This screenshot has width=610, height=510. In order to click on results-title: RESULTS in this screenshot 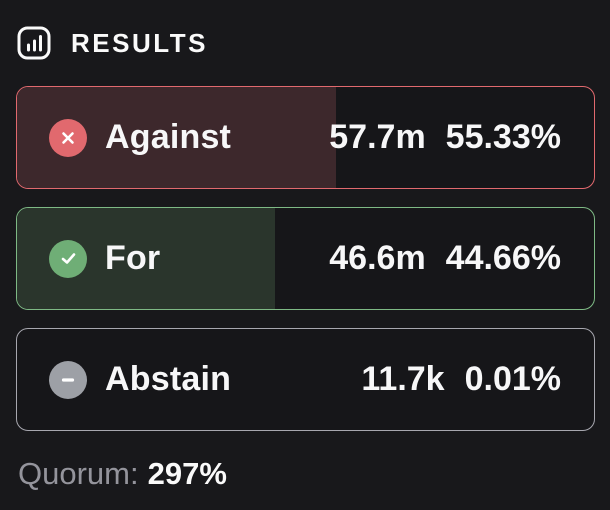, I will do `click(139, 42)`.